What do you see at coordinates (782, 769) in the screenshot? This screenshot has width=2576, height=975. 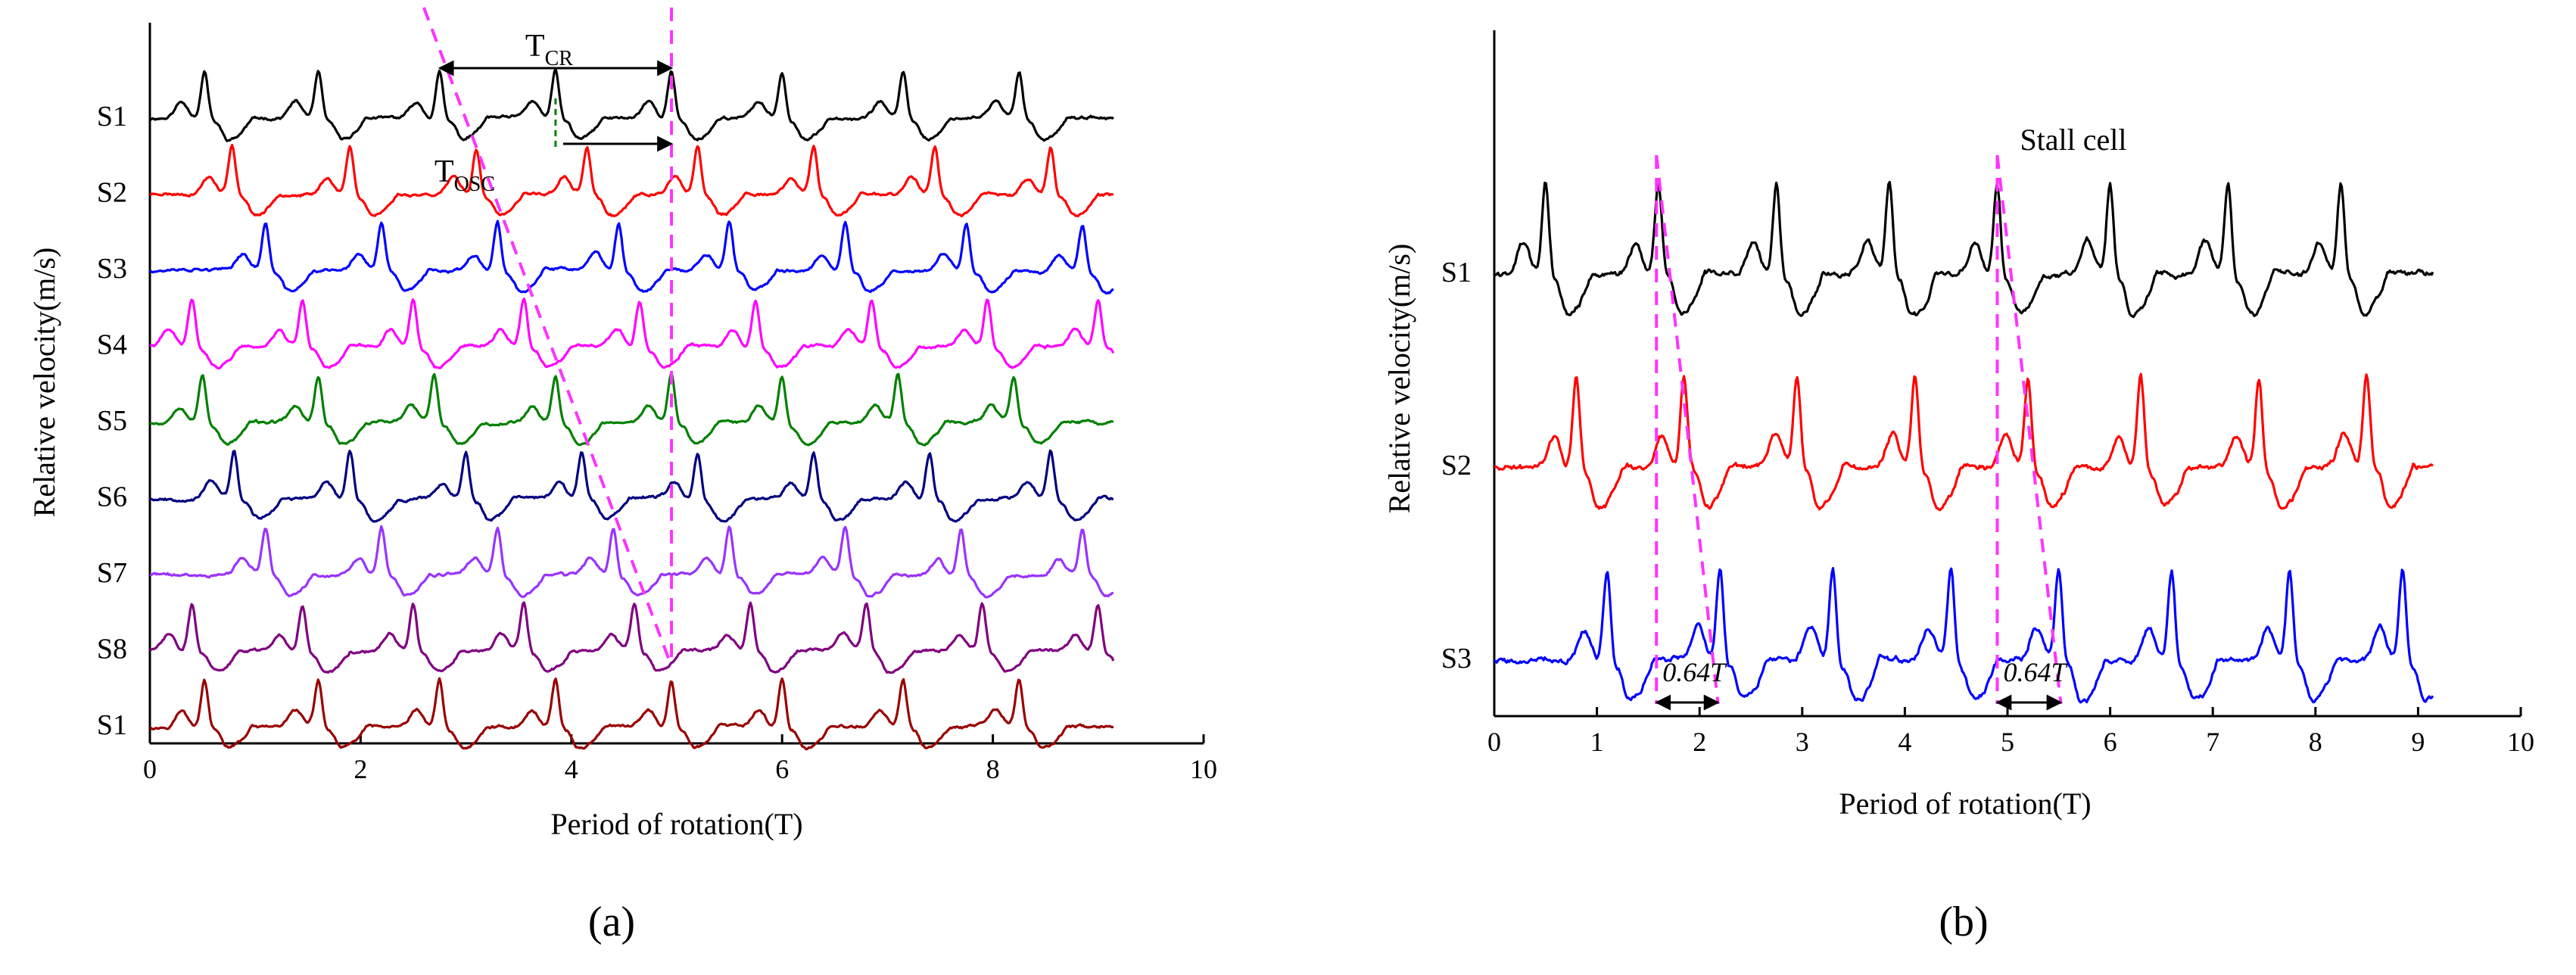 I see `x-tick-label-3: 6` at bounding box center [782, 769].